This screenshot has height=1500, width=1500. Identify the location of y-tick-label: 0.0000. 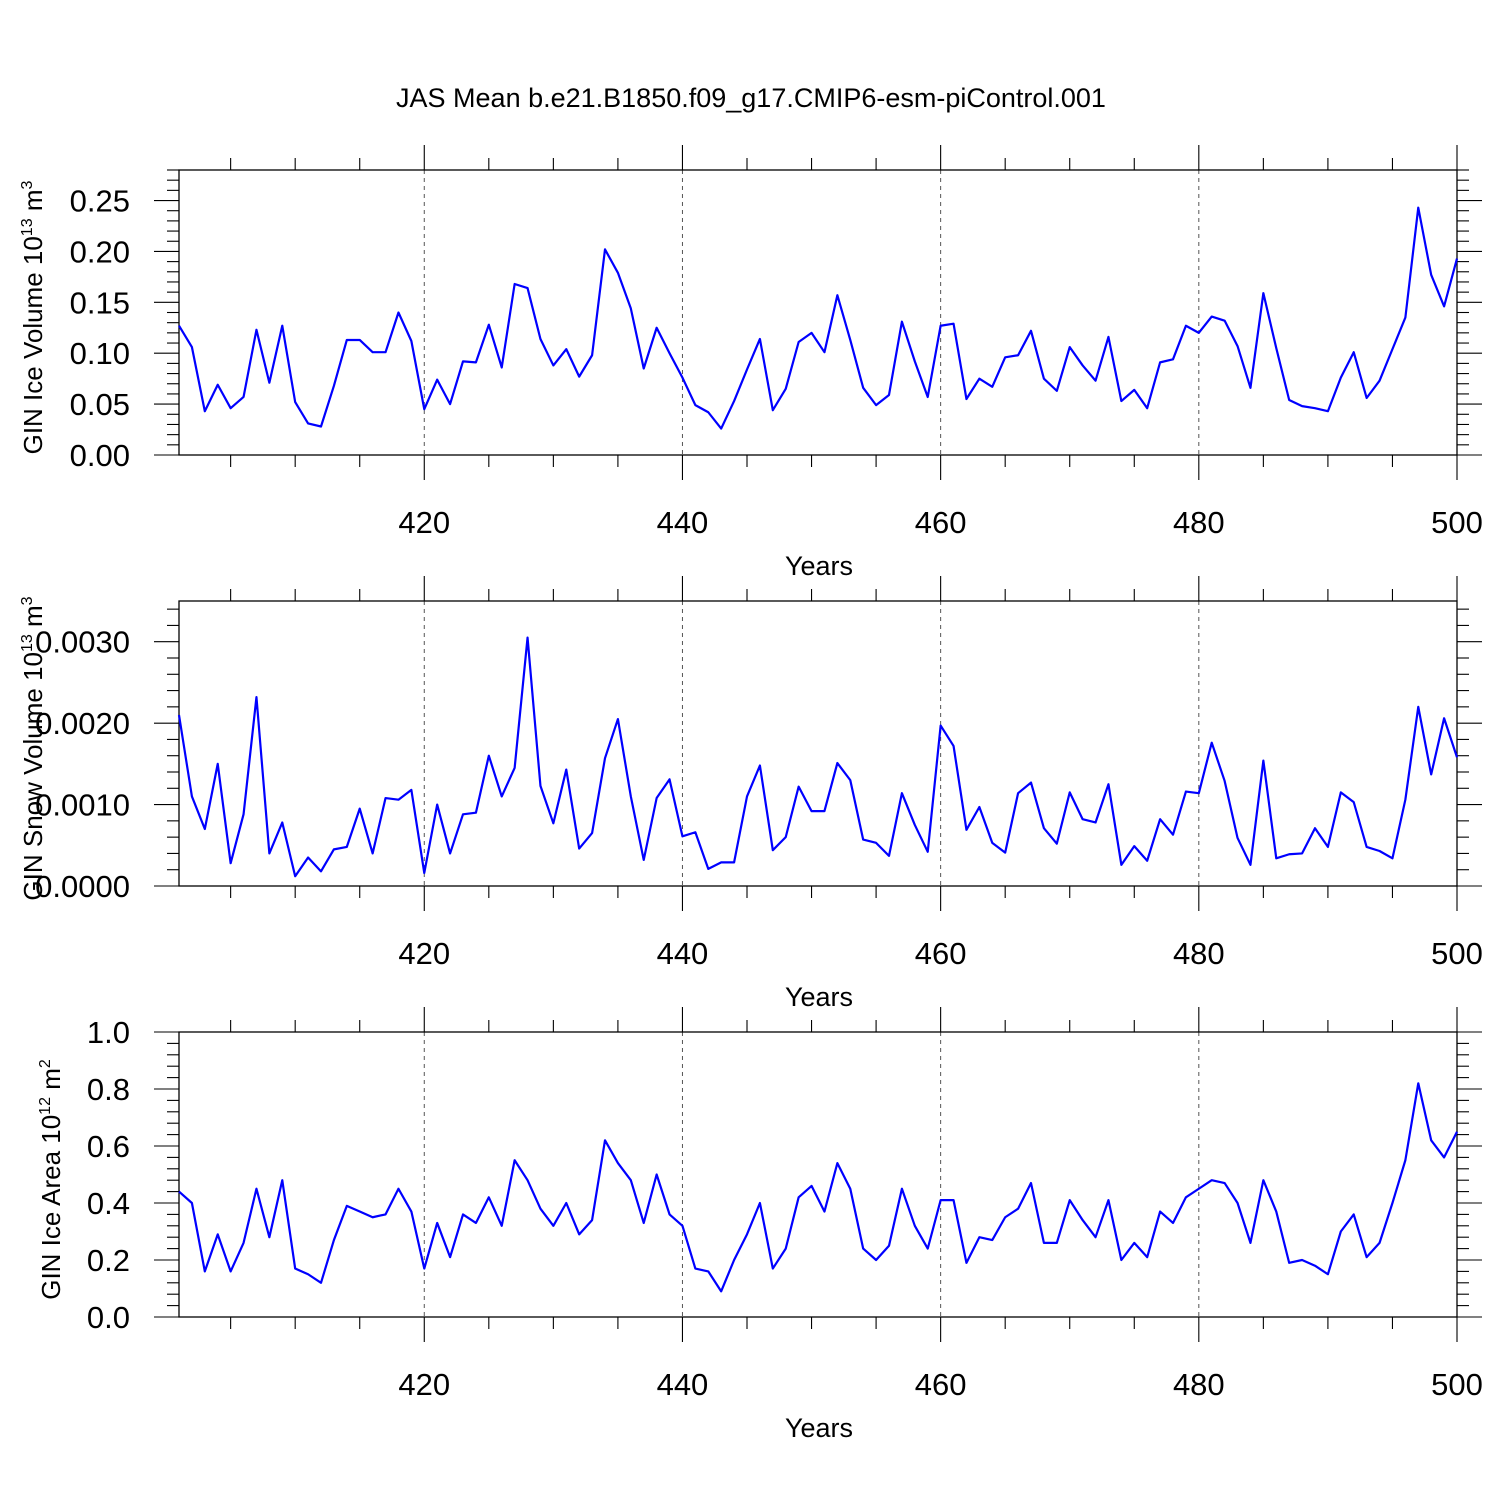
(82, 886).